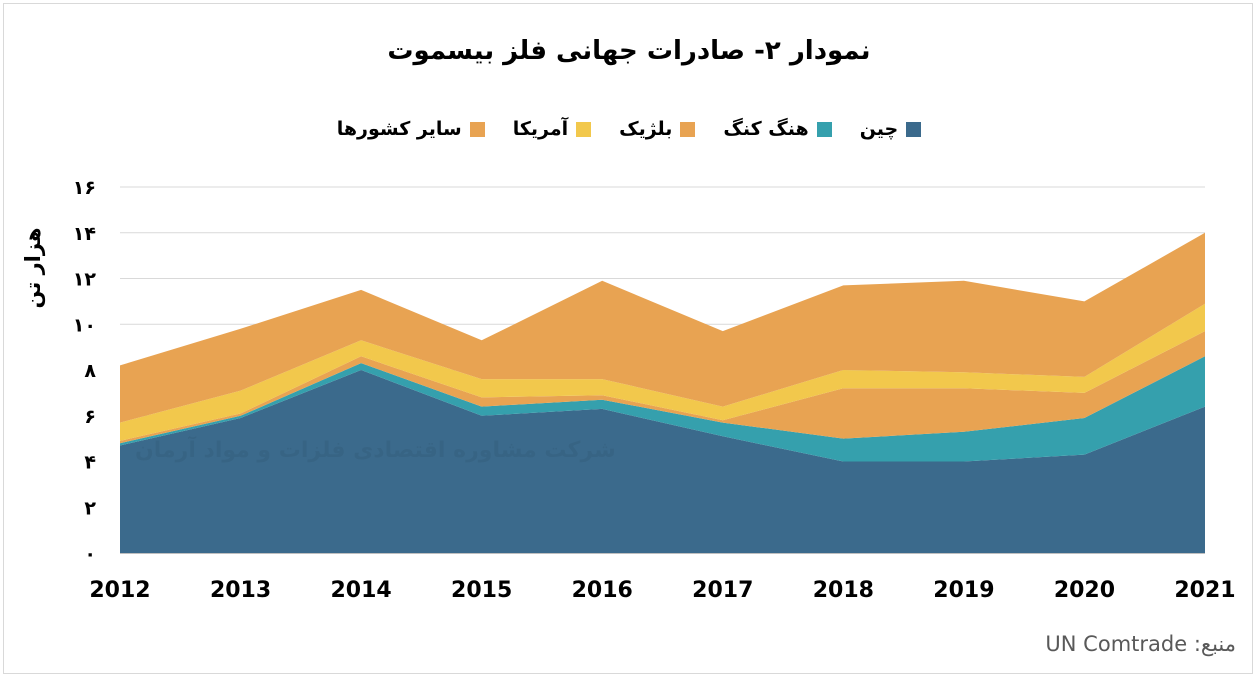  What do you see at coordinates (722, 590) in the screenshot?
I see `x-tick-label: 2017` at bounding box center [722, 590].